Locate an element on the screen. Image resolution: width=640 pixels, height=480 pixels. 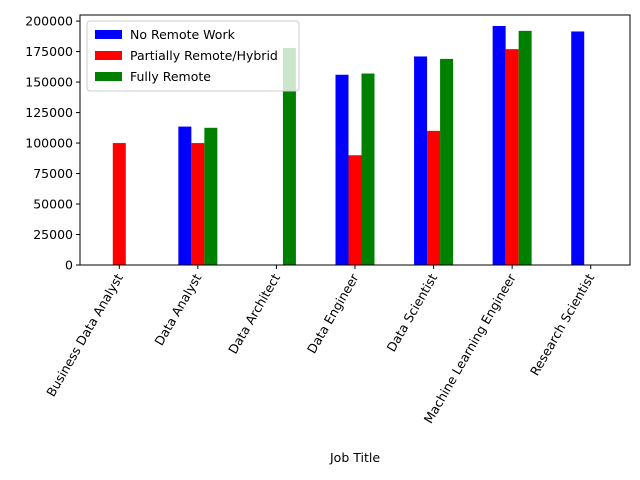
y-tick-label-8: 200000 is located at coordinates (49, 21).